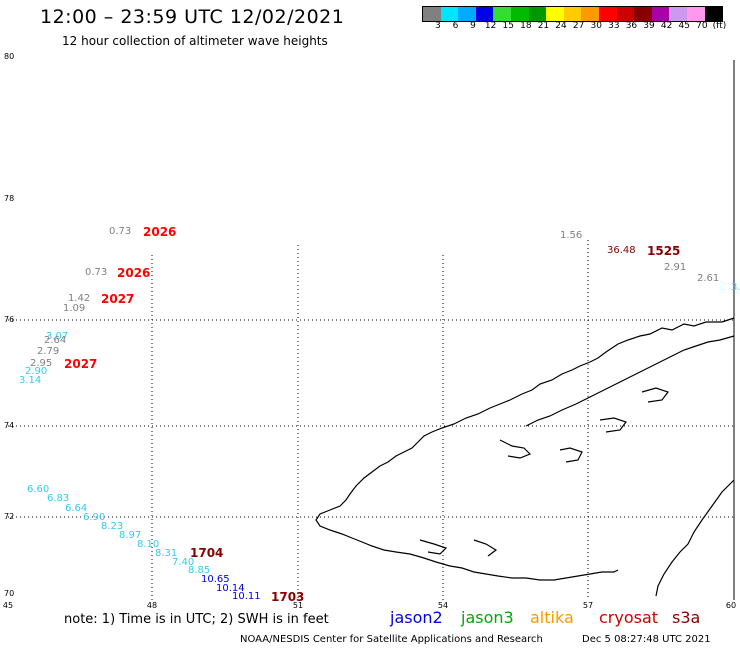  What do you see at coordinates (455, 26) in the screenshot?
I see `colorbar-label: 6` at bounding box center [455, 26].